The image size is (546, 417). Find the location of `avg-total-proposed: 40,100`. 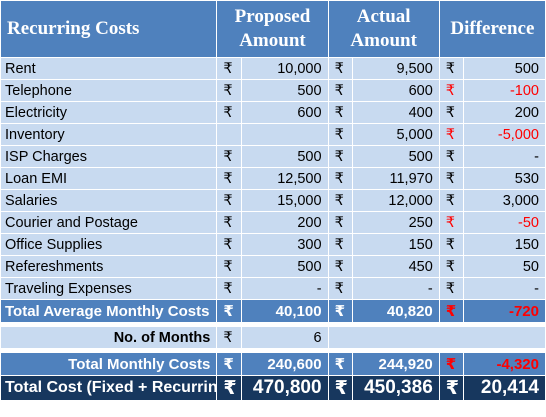

avg-total-proposed: 40,100 is located at coordinates (284, 311).